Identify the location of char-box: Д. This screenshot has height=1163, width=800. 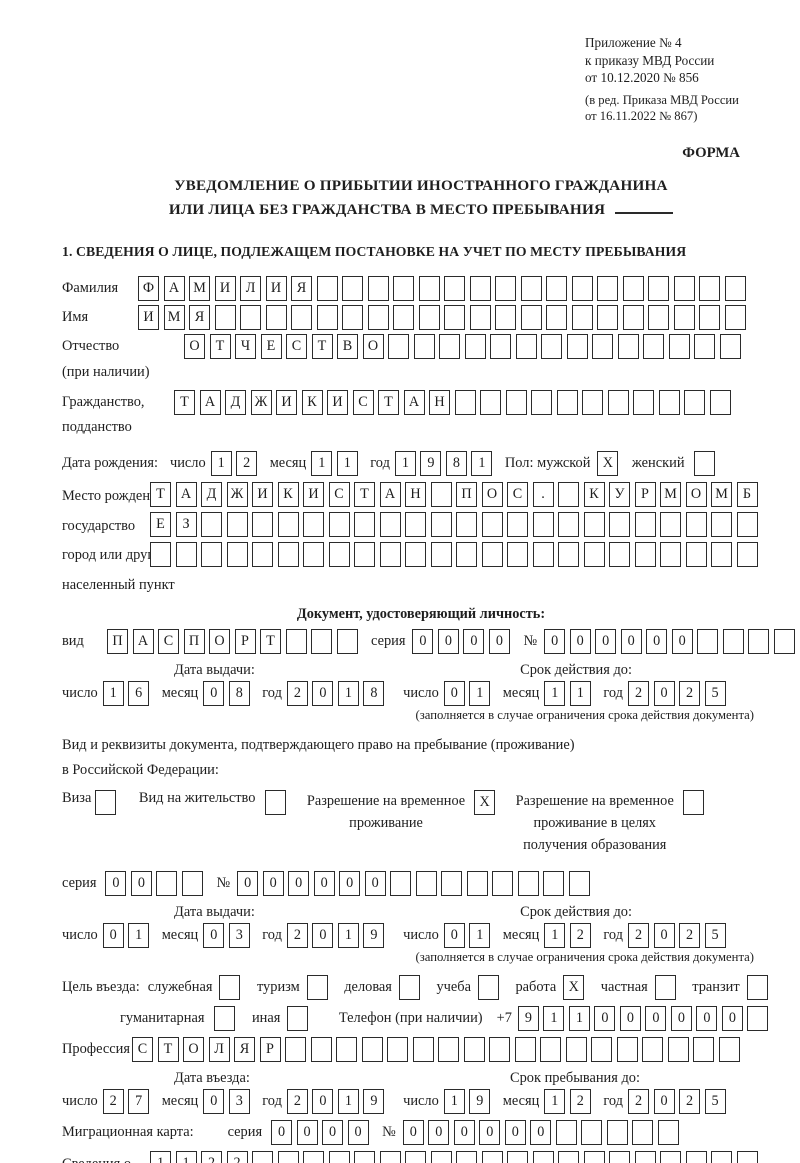
(211, 494).